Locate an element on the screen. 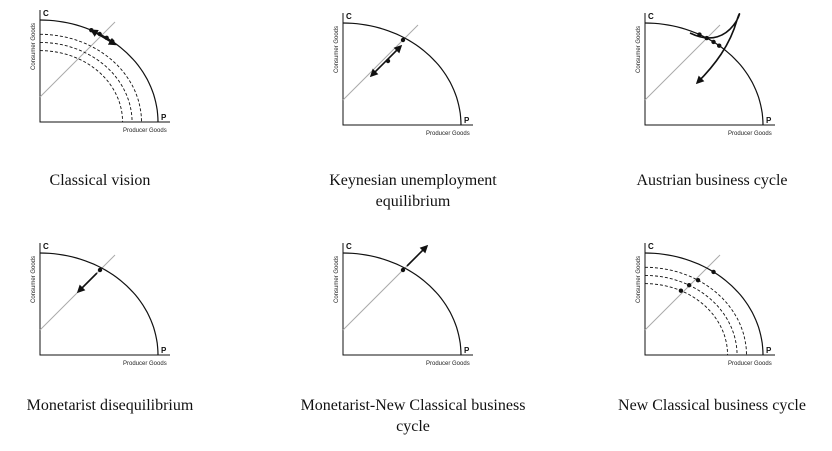 This screenshot has width=832, height=451. caption: equilibrium is located at coordinates (413, 201).